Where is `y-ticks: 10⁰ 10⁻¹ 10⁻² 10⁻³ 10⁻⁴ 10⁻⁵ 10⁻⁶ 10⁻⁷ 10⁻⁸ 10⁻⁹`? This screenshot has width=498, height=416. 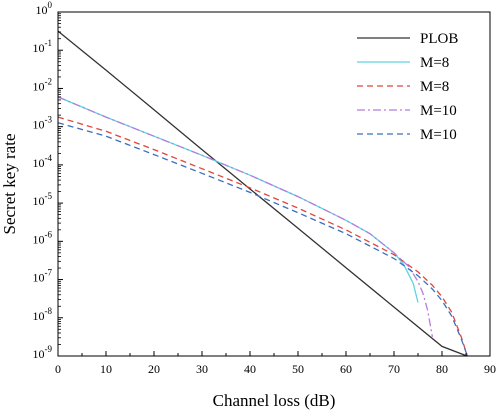
y-ticks: 10⁰ 10⁻¹ 10⁻² 10⁻³ 10⁻⁴ 10⁻⁵ 10⁻⁶ 10⁻⁷ 10⁻⁸ 10⁻⁹ is located at coordinates (48, 180).